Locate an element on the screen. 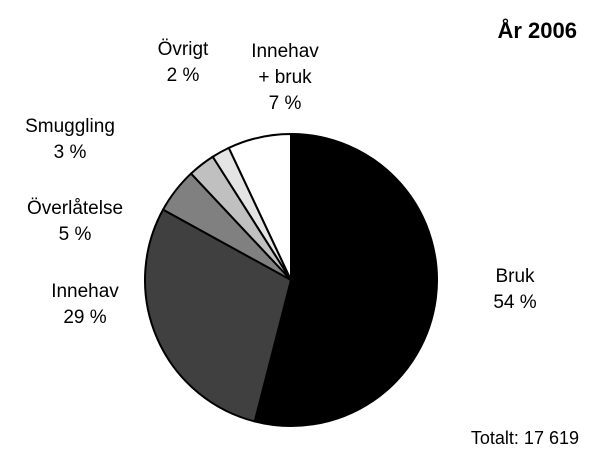 The height and width of the screenshot is (451, 595). category-label: Överlåtelse is located at coordinates (75, 208).